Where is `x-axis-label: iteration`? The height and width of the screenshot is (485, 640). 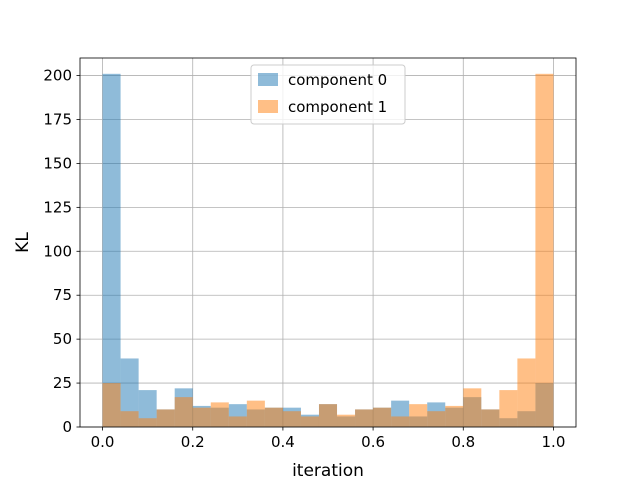 x-axis-label: iteration is located at coordinates (328, 470).